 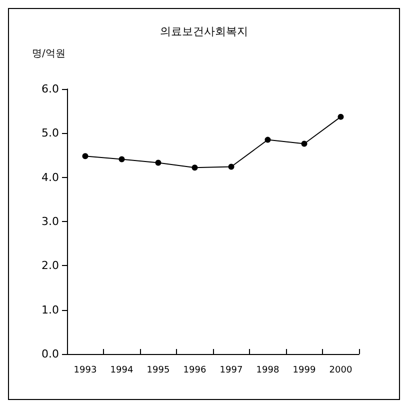 What do you see at coordinates (49, 54) in the screenshot?
I see `y-axis-title: 명/억원` at bounding box center [49, 54].